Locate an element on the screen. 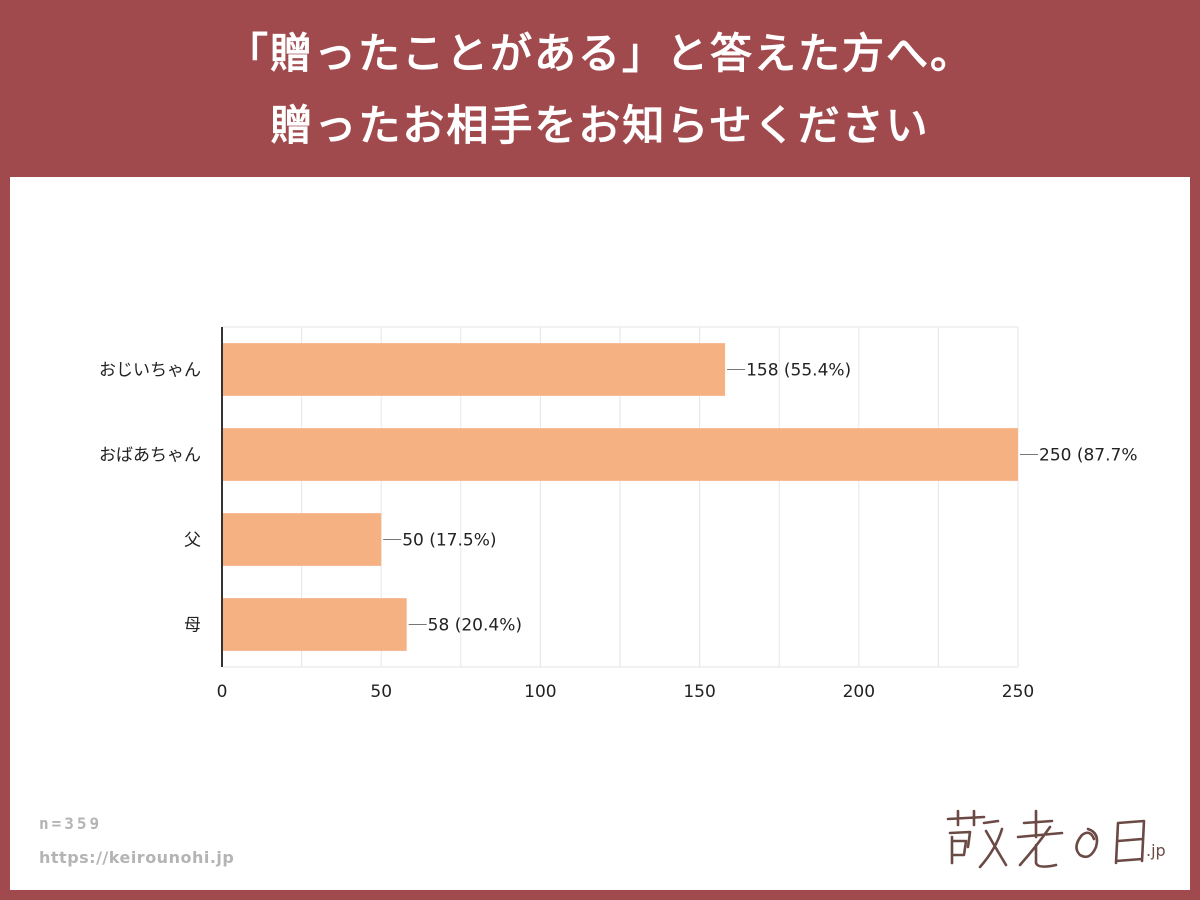 This screenshot has height=900, width=1200. category-label-0: おじいちゃん is located at coordinates (150, 371).